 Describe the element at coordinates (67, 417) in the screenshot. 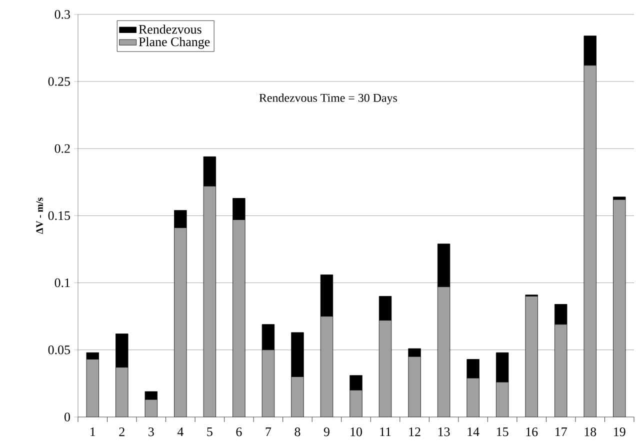

I see `y-tick-label: 0` at that location.